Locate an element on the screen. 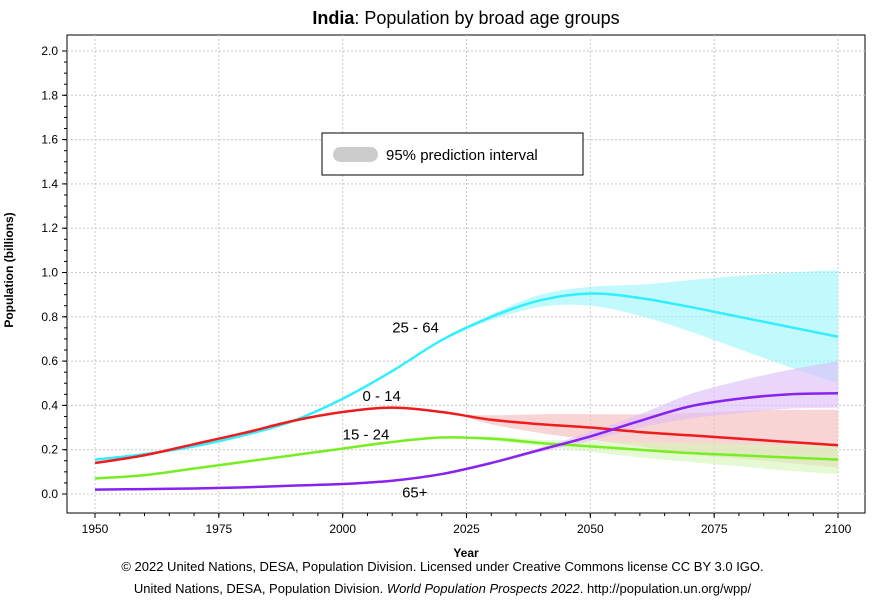  x-tick-label: 1975 is located at coordinates (218, 529).